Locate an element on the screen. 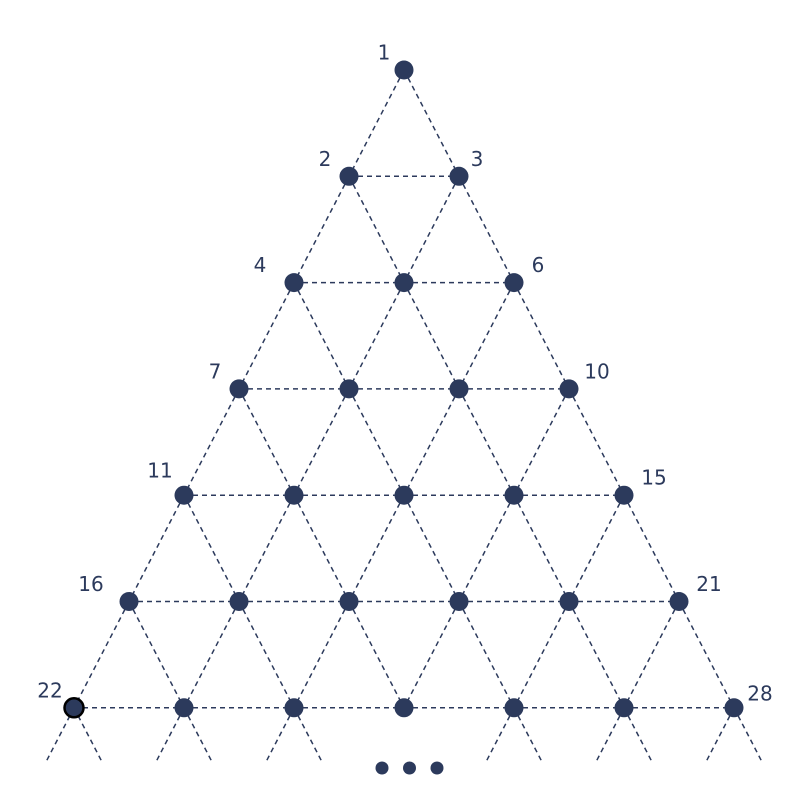 Image resolution: width=800 pixels, height=800 pixels. node-label-3: 3 is located at coordinates (477, 159).